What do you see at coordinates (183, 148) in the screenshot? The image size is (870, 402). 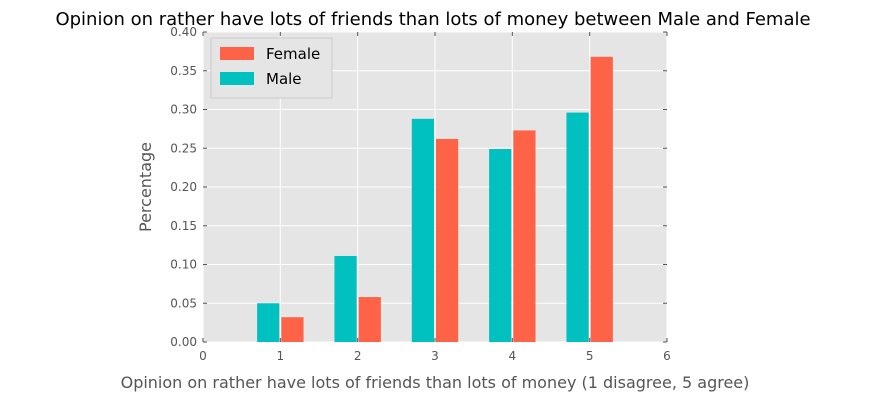 I see `y-tick-label: 0.25` at bounding box center [183, 148].